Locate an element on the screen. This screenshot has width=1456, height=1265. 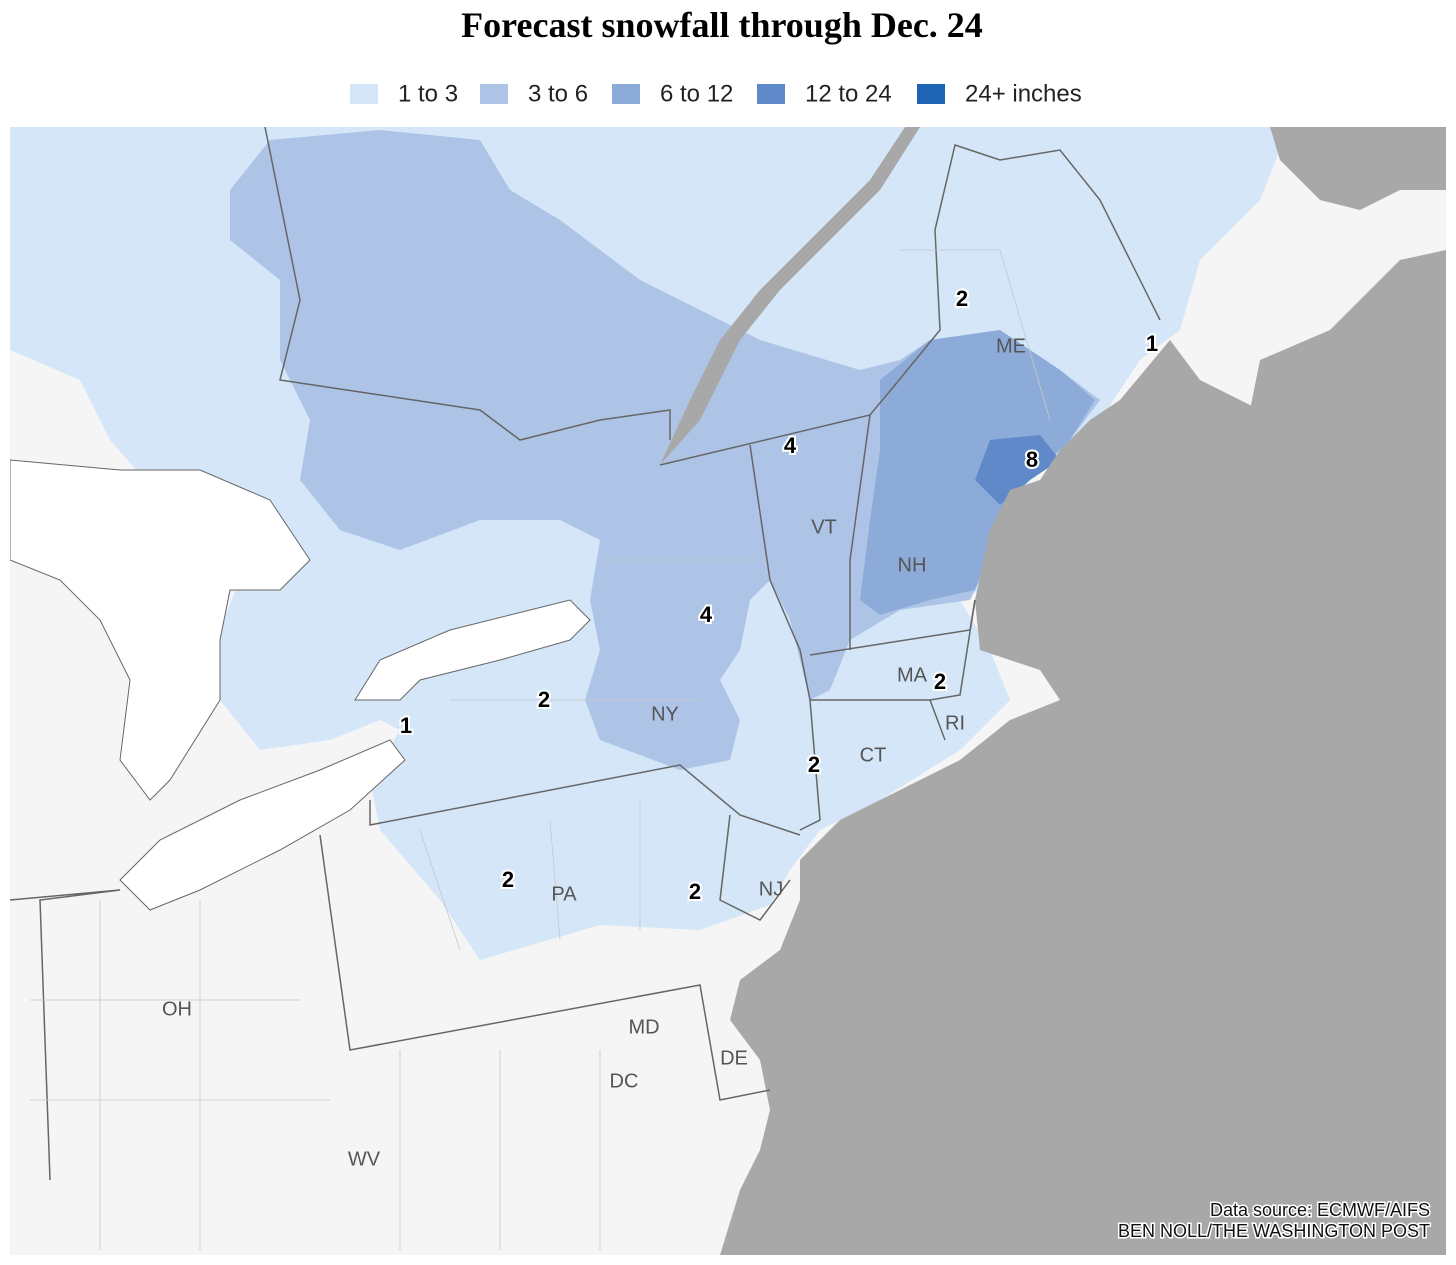
state-label: NY is located at coordinates (665, 714).